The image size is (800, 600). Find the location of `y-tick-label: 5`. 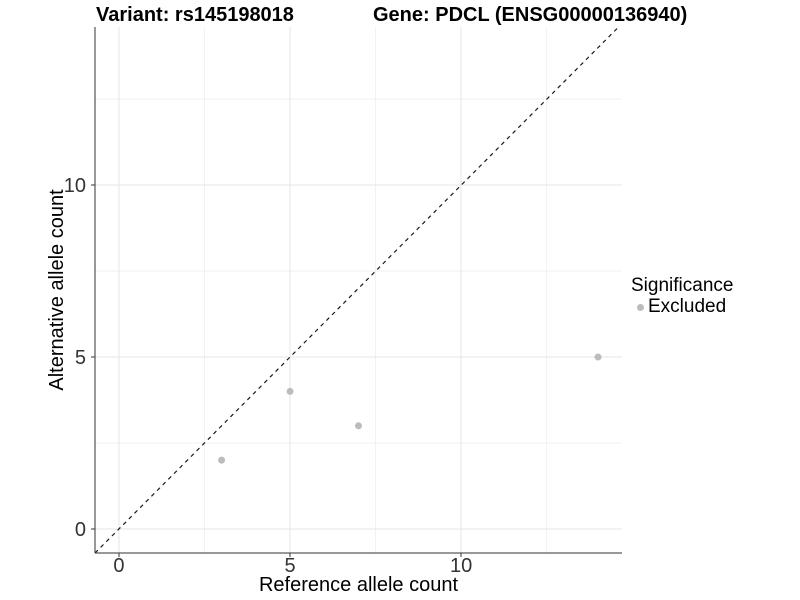

y-tick-label: 5 is located at coordinates (80, 358).